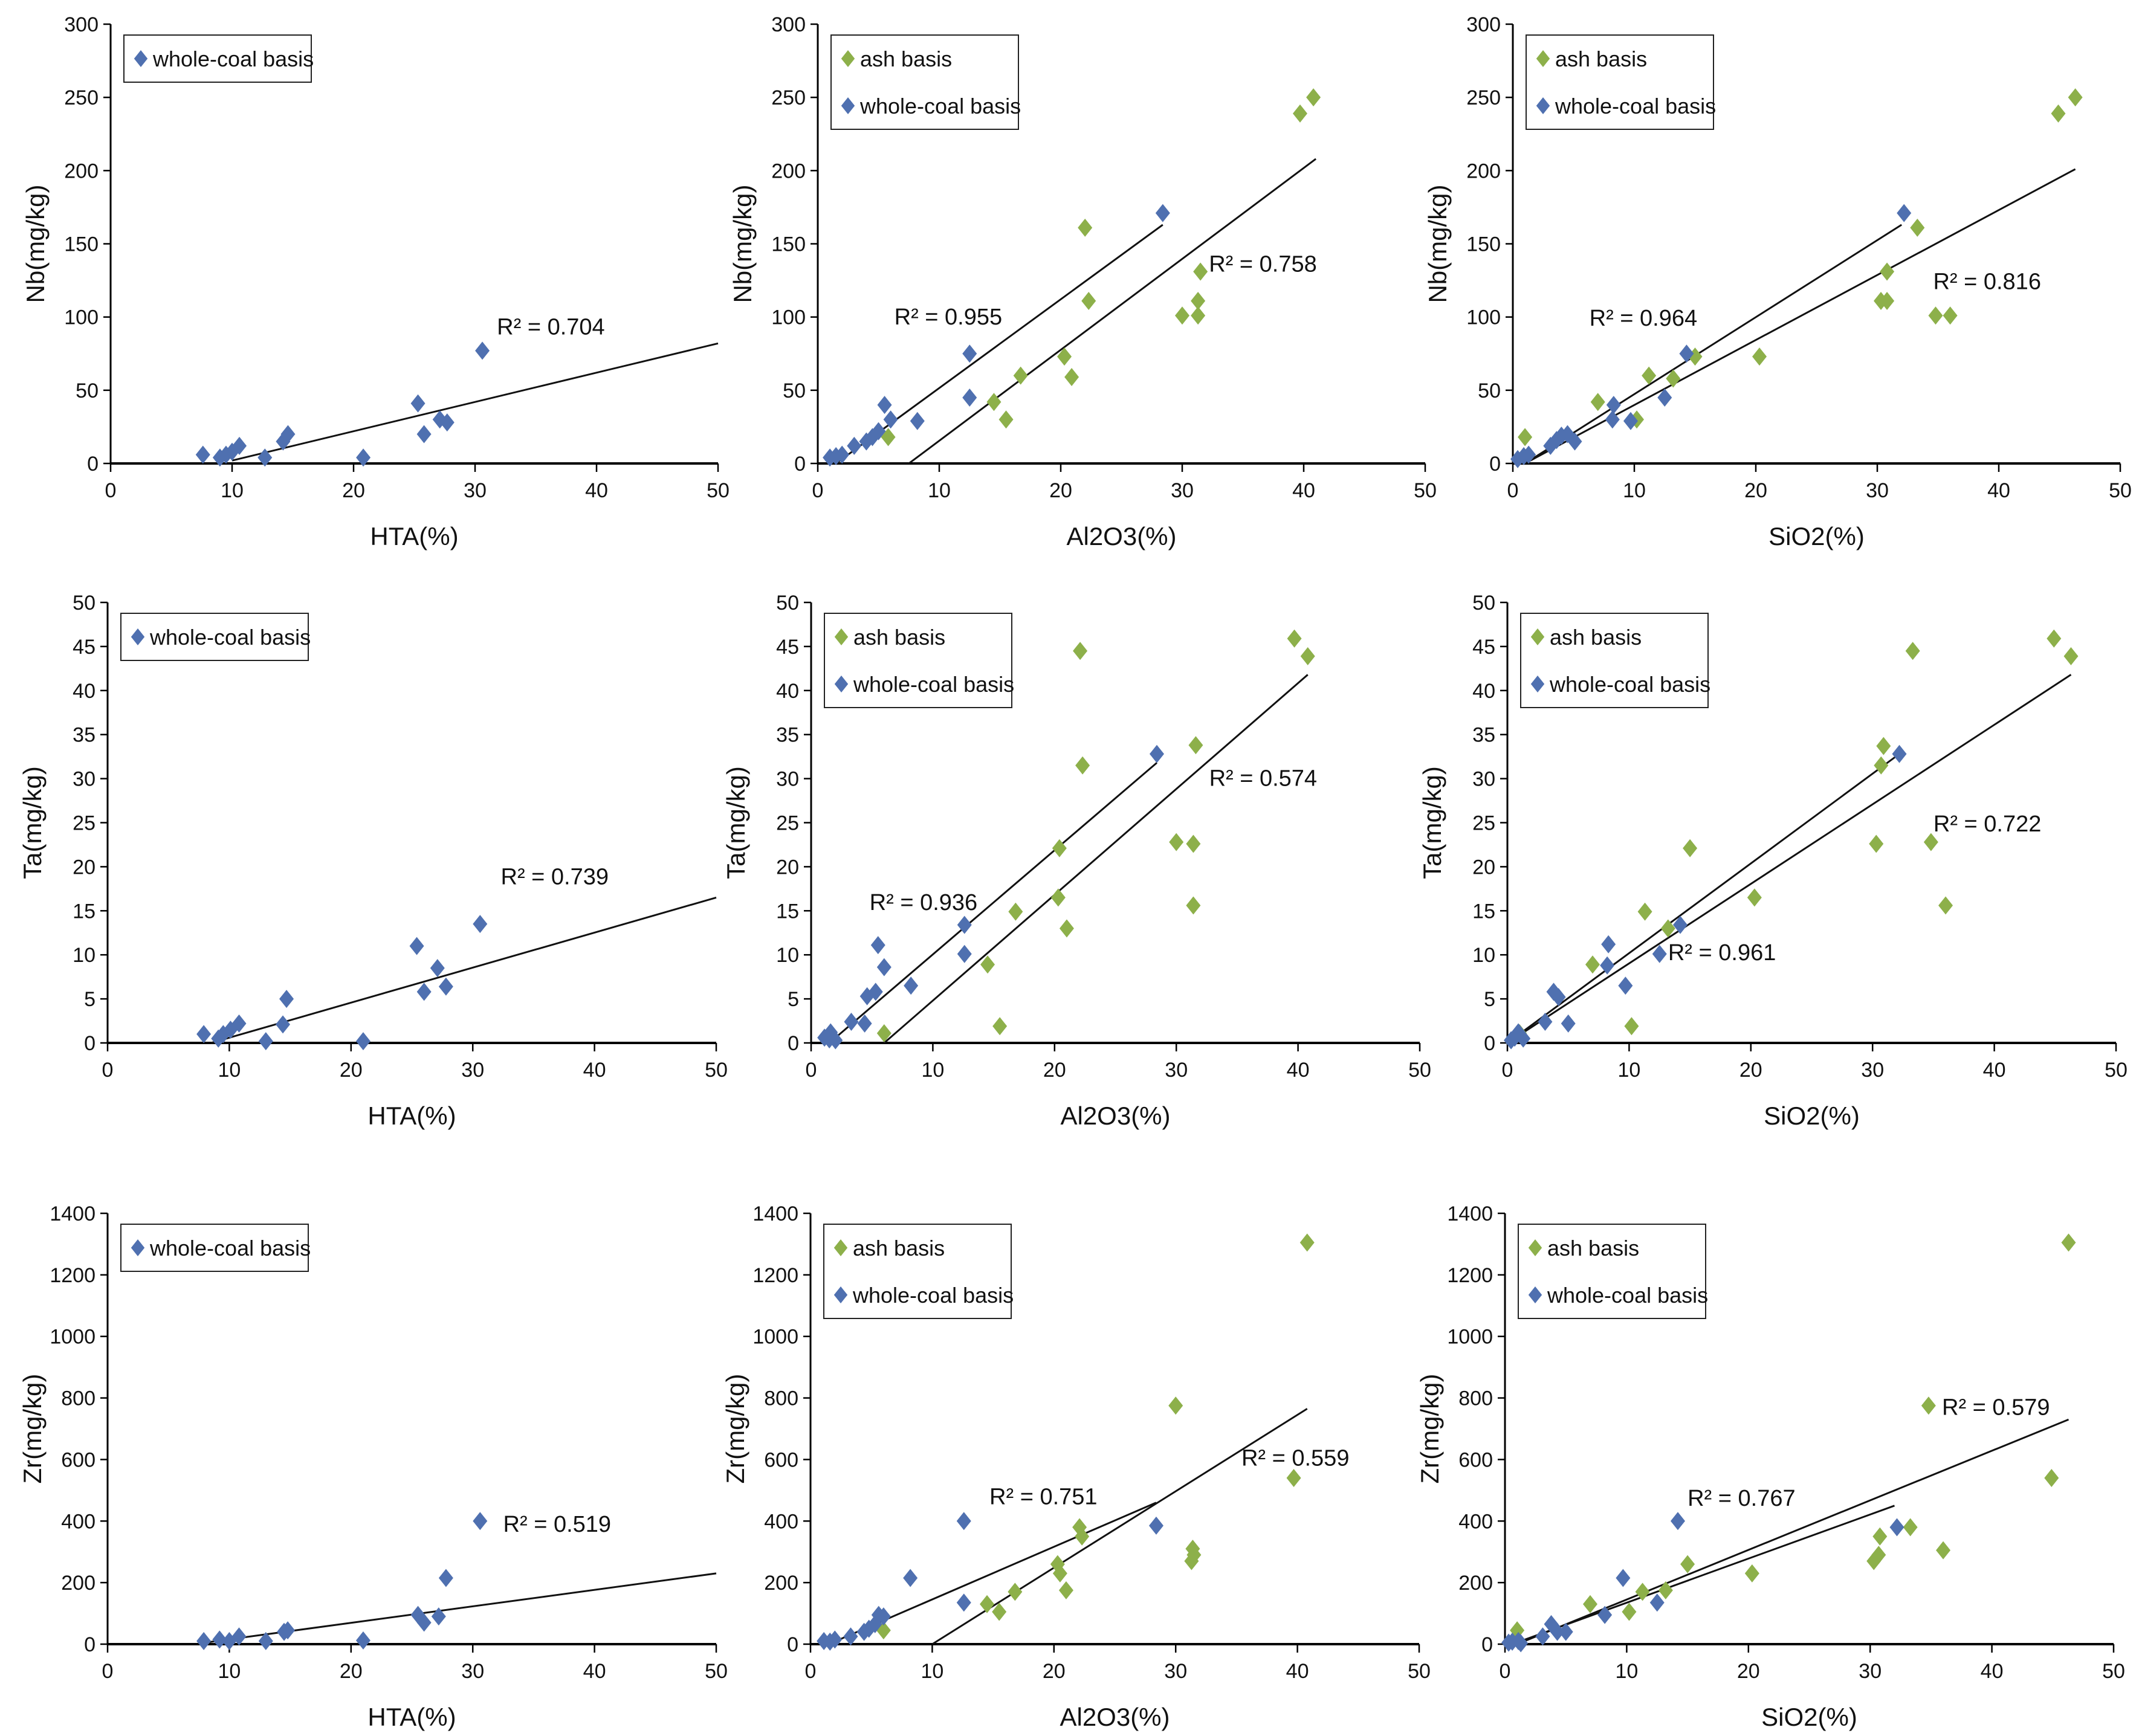  Describe the element at coordinates (414, 536) in the screenshot. I see `x-axis-label: HTA(%)` at that location.